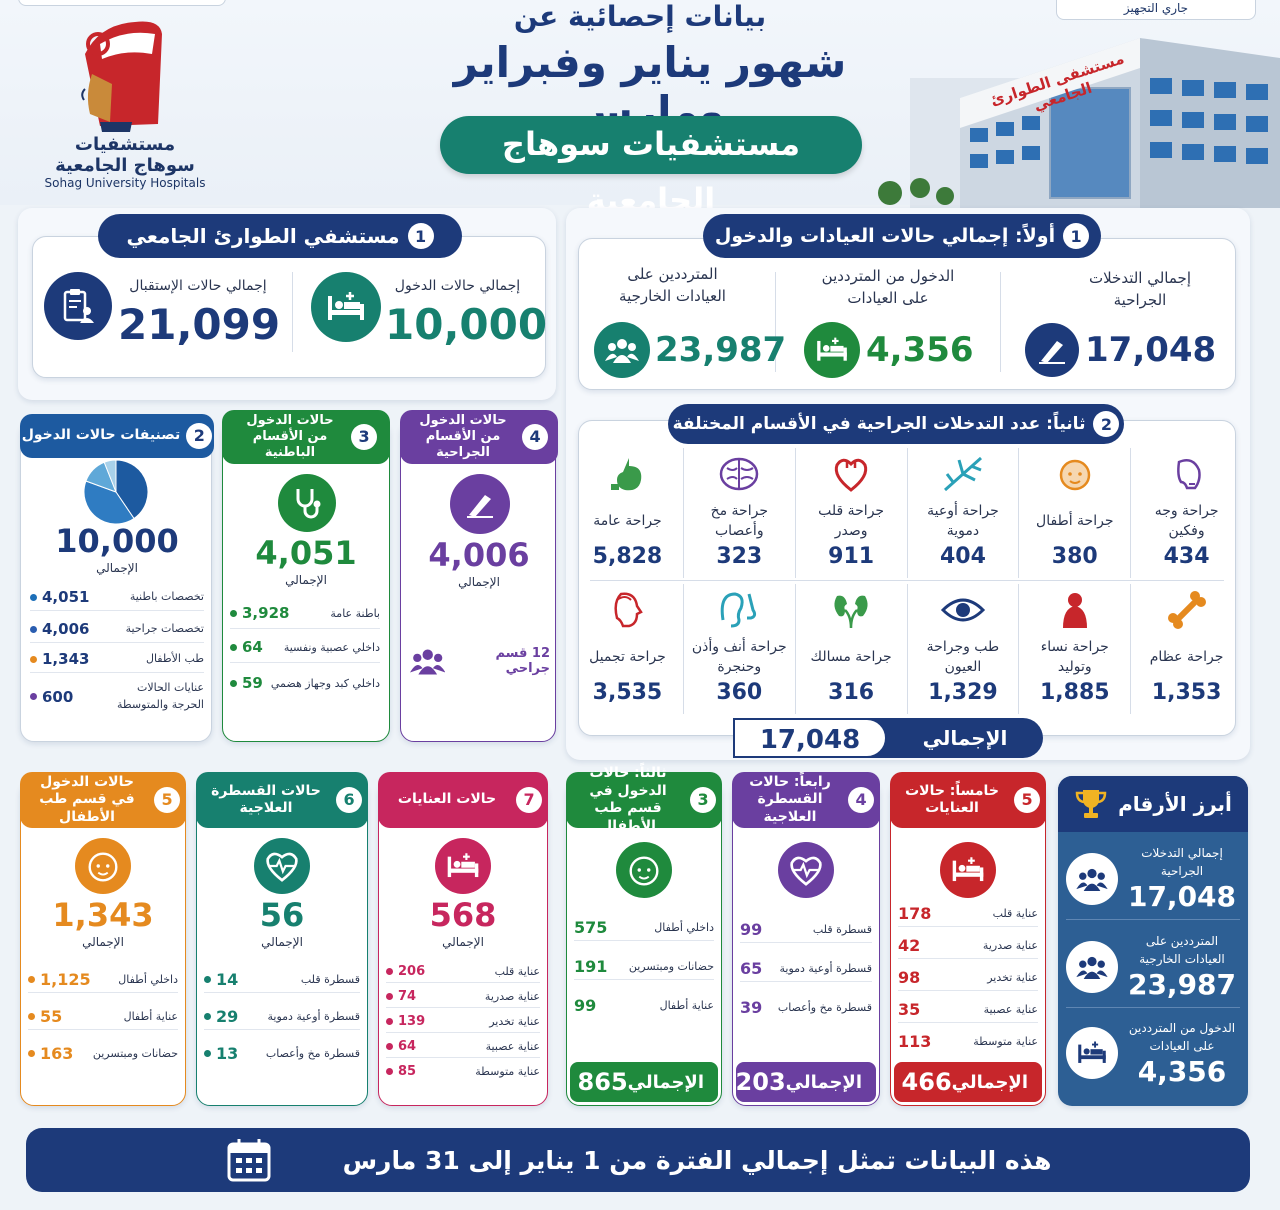 This screenshot has width=1280, height=1210. I want to click on top-number-label: الدخول من المترددين على العيادات, so click(1182, 1036).